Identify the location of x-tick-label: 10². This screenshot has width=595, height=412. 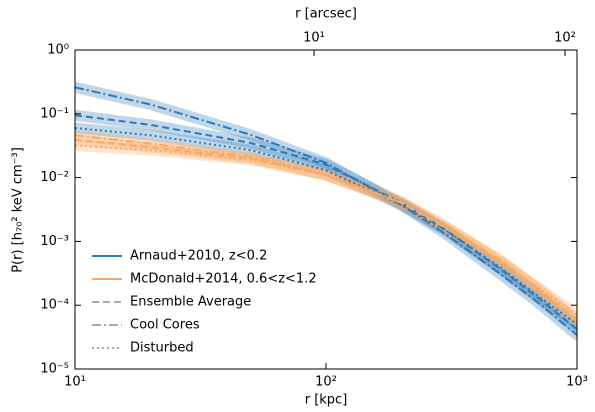
(326, 382).